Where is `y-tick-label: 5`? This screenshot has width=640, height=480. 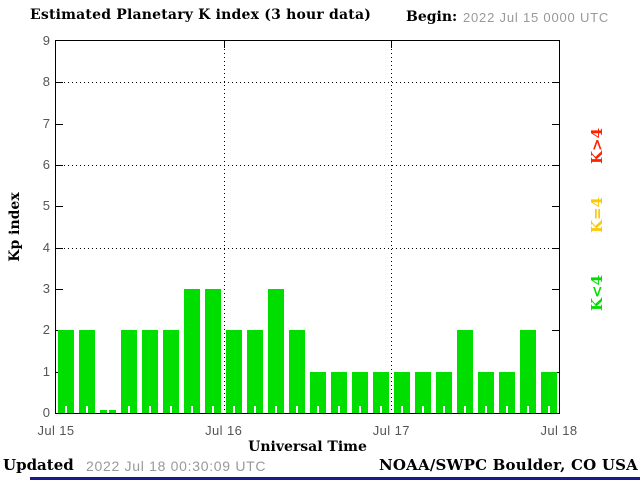
y-tick-label: 5 is located at coordinates (46, 206).